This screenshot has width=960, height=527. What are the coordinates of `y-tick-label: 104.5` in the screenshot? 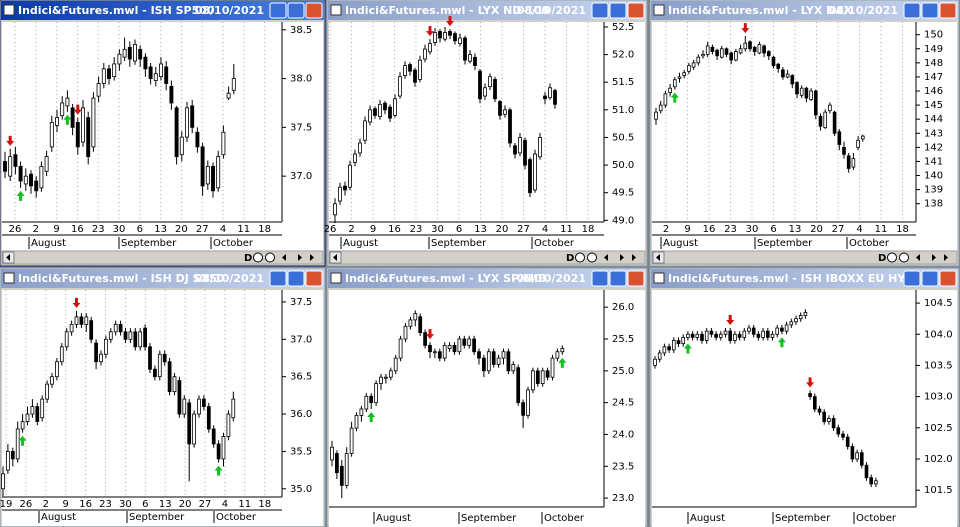 It's located at (938, 303).